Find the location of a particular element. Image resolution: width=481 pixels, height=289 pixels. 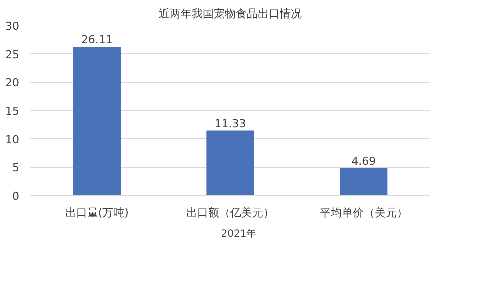

y-tick-label: 10 is located at coordinates (13, 139).